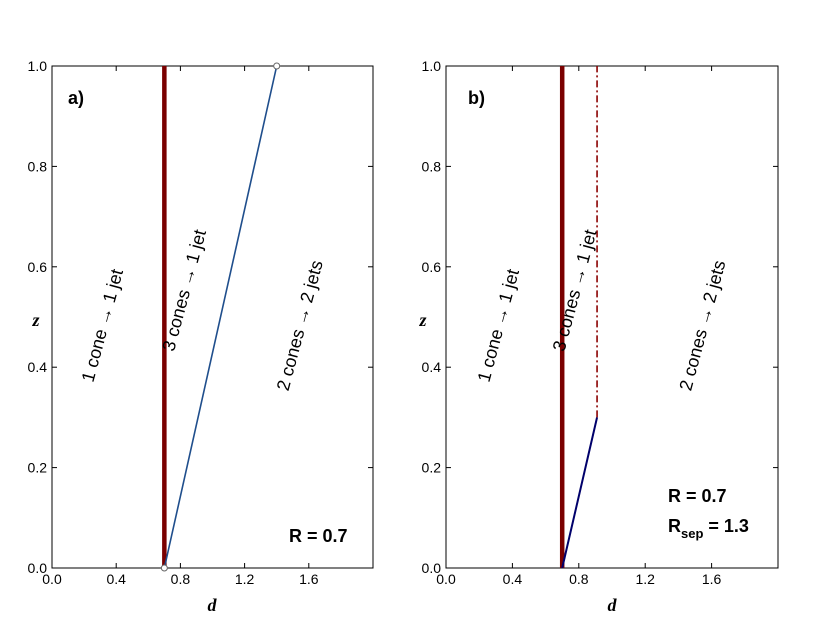  I want to click on panel-a-xlabel: d, so click(213, 605).